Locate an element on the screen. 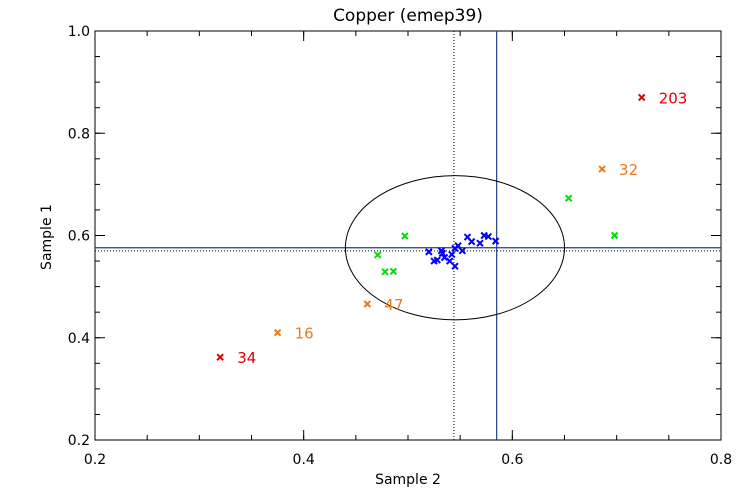 The height and width of the screenshot is (500, 750). chart-title: Copper (emep39) is located at coordinates (408, 16).